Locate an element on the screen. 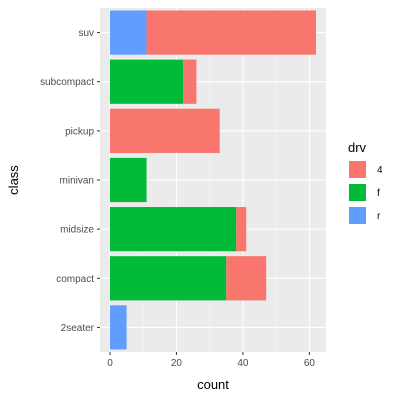 Image resolution: width=400 pixels, height=400 pixels. legend-key-f is located at coordinates (357, 192).